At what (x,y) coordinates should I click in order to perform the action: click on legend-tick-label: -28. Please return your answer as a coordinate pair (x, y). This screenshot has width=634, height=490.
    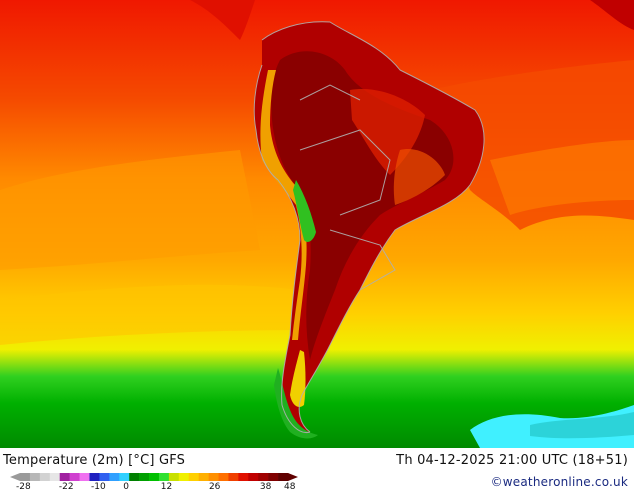
    Looking at the image, I should click on (23, 486).